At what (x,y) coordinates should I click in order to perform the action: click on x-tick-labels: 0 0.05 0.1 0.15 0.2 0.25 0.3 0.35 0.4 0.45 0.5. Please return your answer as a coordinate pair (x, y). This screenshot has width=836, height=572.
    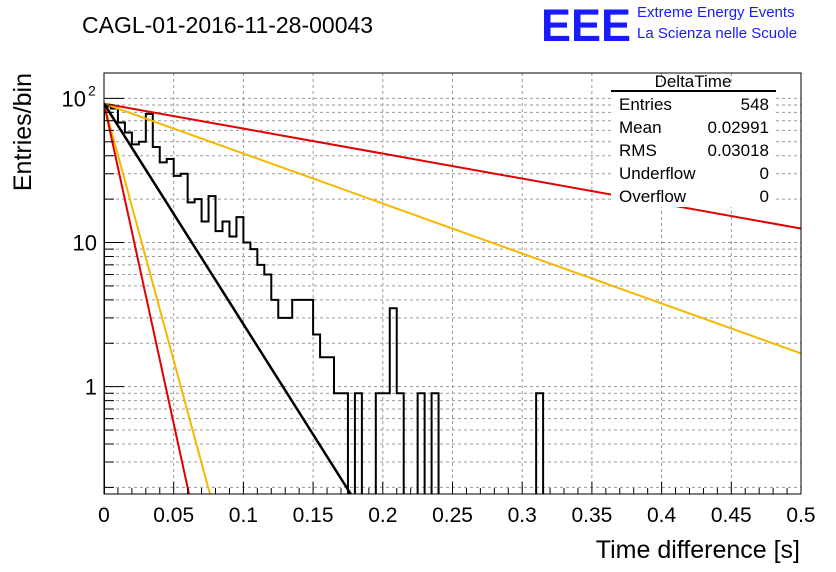
    Looking at the image, I should click on (456, 515).